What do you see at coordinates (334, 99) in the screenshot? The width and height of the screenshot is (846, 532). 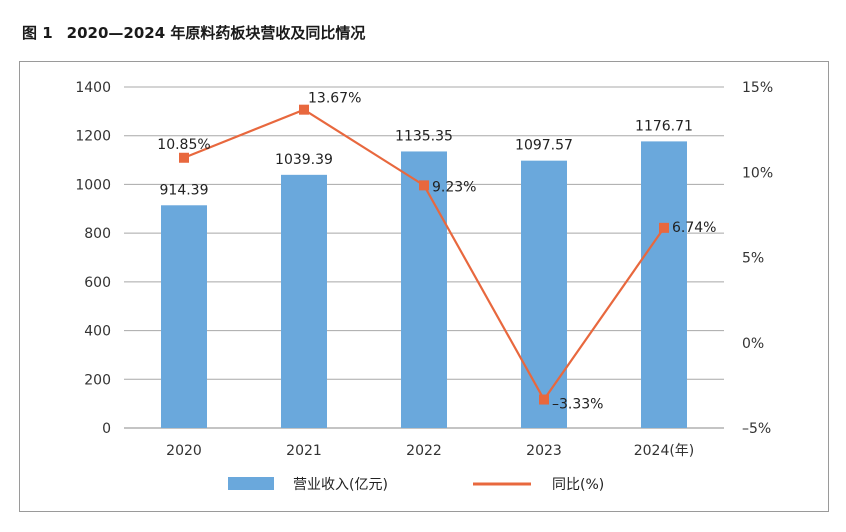 I see `line-data-label: 13.67%` at bounding box center [334, 99].